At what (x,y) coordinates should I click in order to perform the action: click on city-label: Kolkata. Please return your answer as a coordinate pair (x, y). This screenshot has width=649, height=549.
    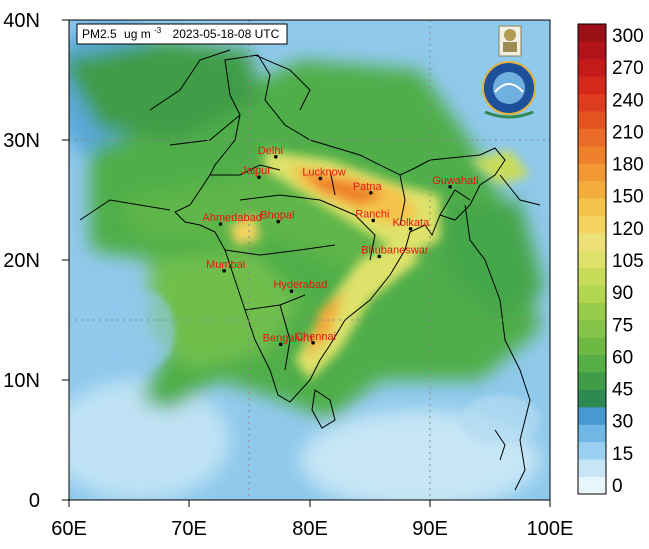
    Looking at the image, I should click on (412, 223).